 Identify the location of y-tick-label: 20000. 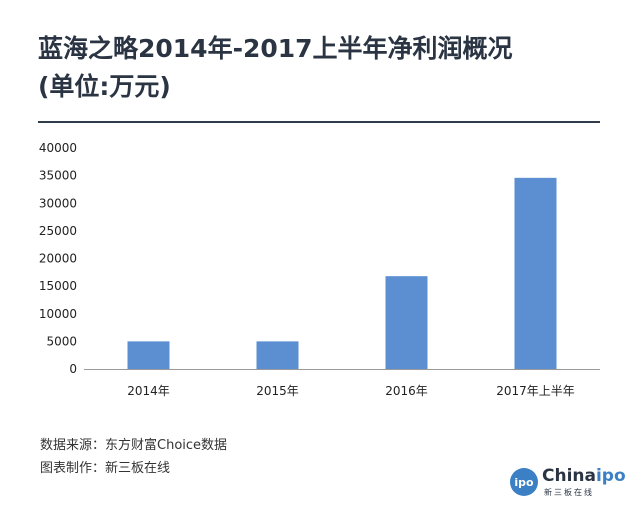
(58, 259).